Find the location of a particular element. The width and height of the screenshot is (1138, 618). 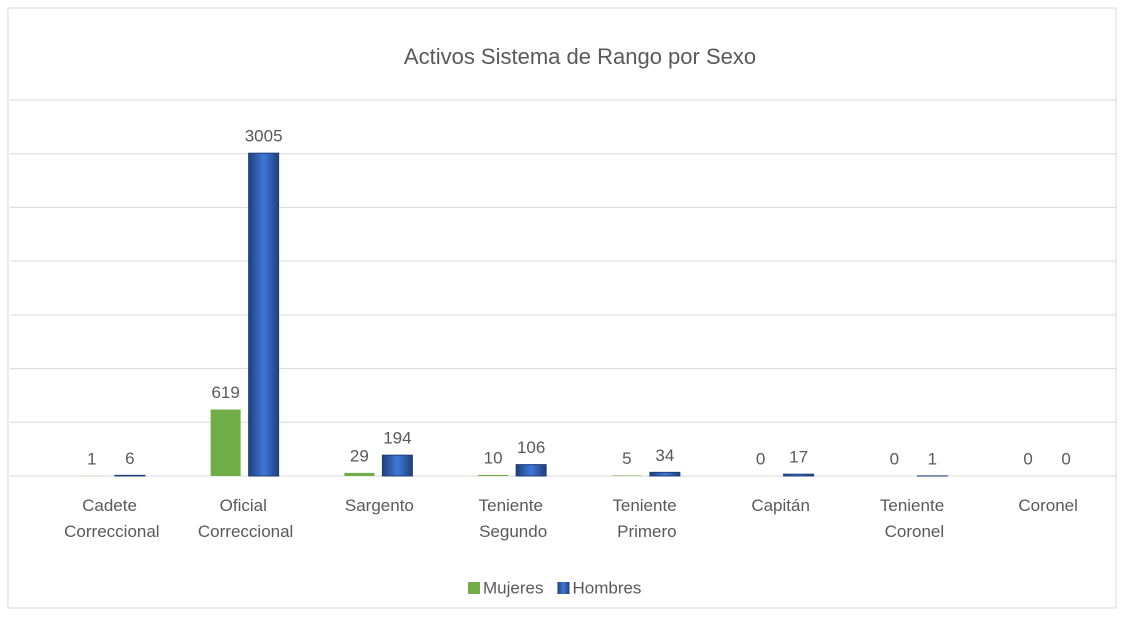

data-label: 194 is located at coordinates (397, 438).